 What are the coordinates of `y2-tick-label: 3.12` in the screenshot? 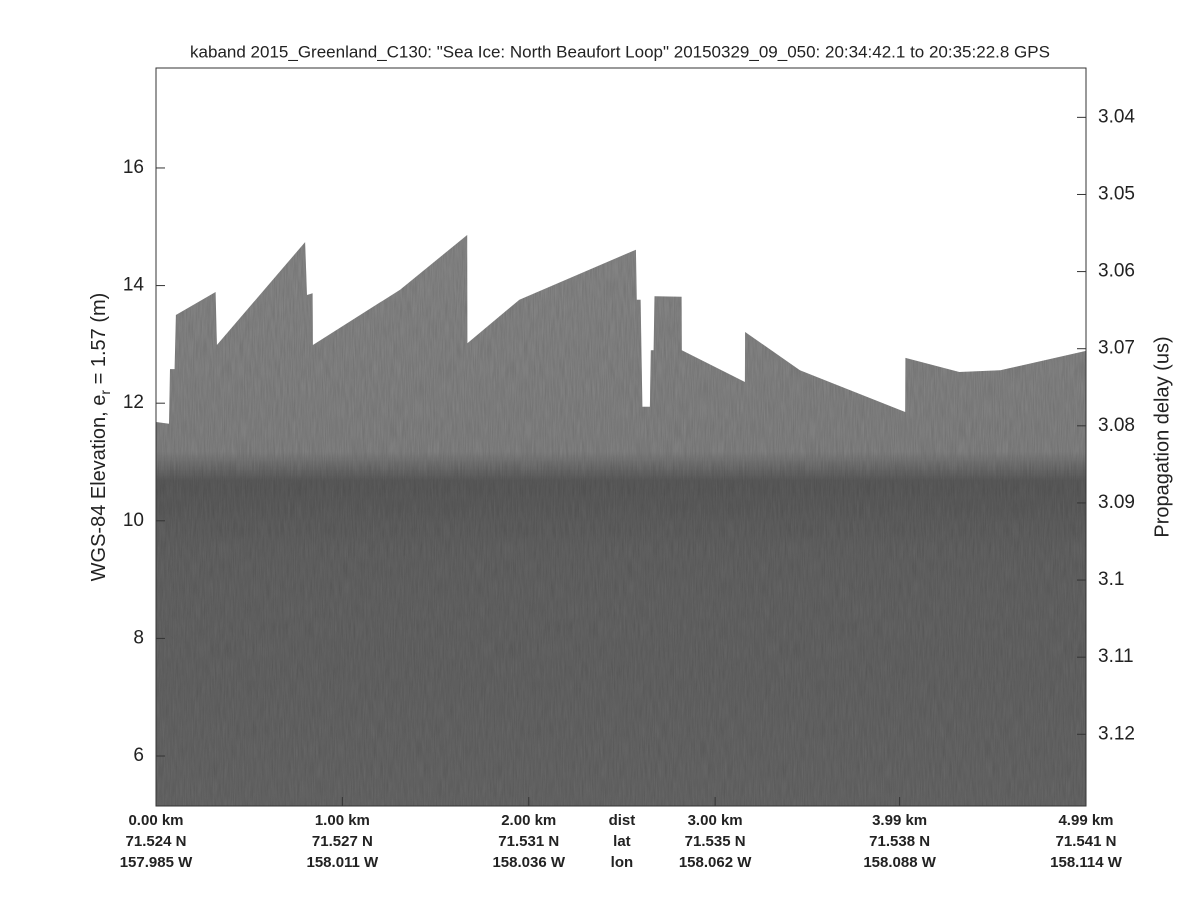 It's located at (1116, 733).